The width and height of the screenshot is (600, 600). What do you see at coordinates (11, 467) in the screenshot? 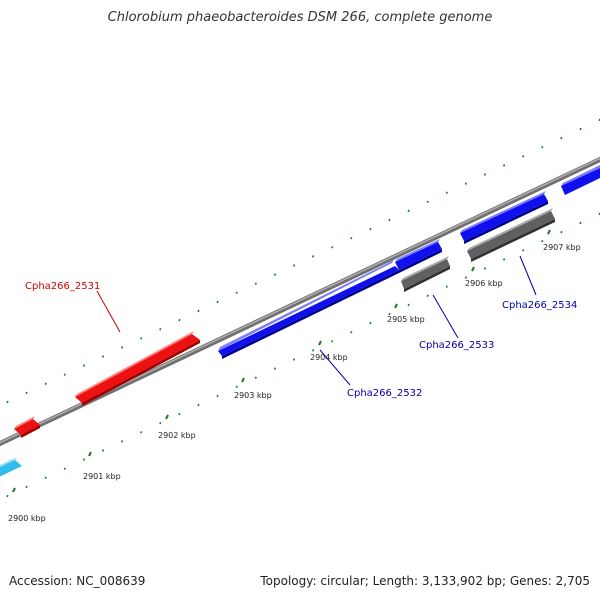
I see `gene-feature-cyan` at bounding box center [11, 467].